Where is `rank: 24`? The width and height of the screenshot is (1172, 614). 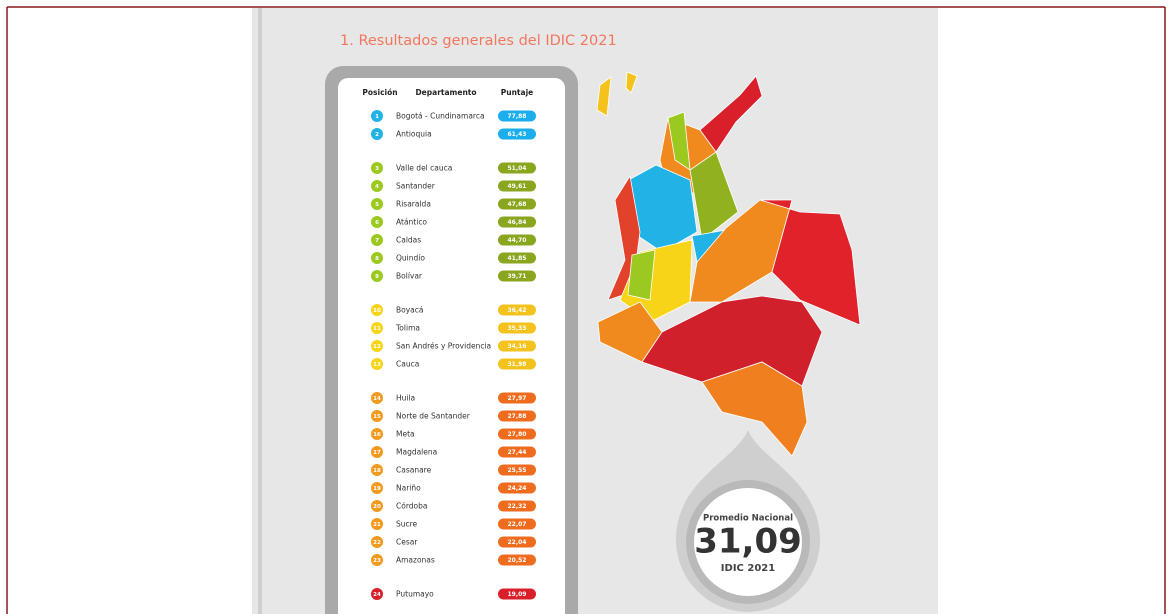
rank: 24 is located at coordinates (377, 595).